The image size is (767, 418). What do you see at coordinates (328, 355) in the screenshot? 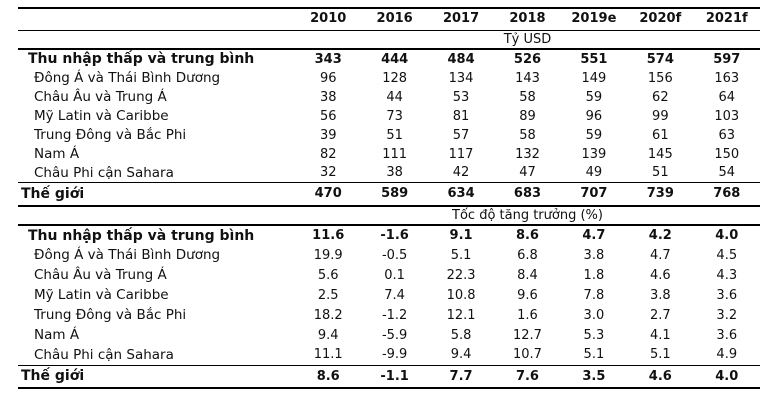
I see `cell: 11.1` at bounding box center [328, 355].